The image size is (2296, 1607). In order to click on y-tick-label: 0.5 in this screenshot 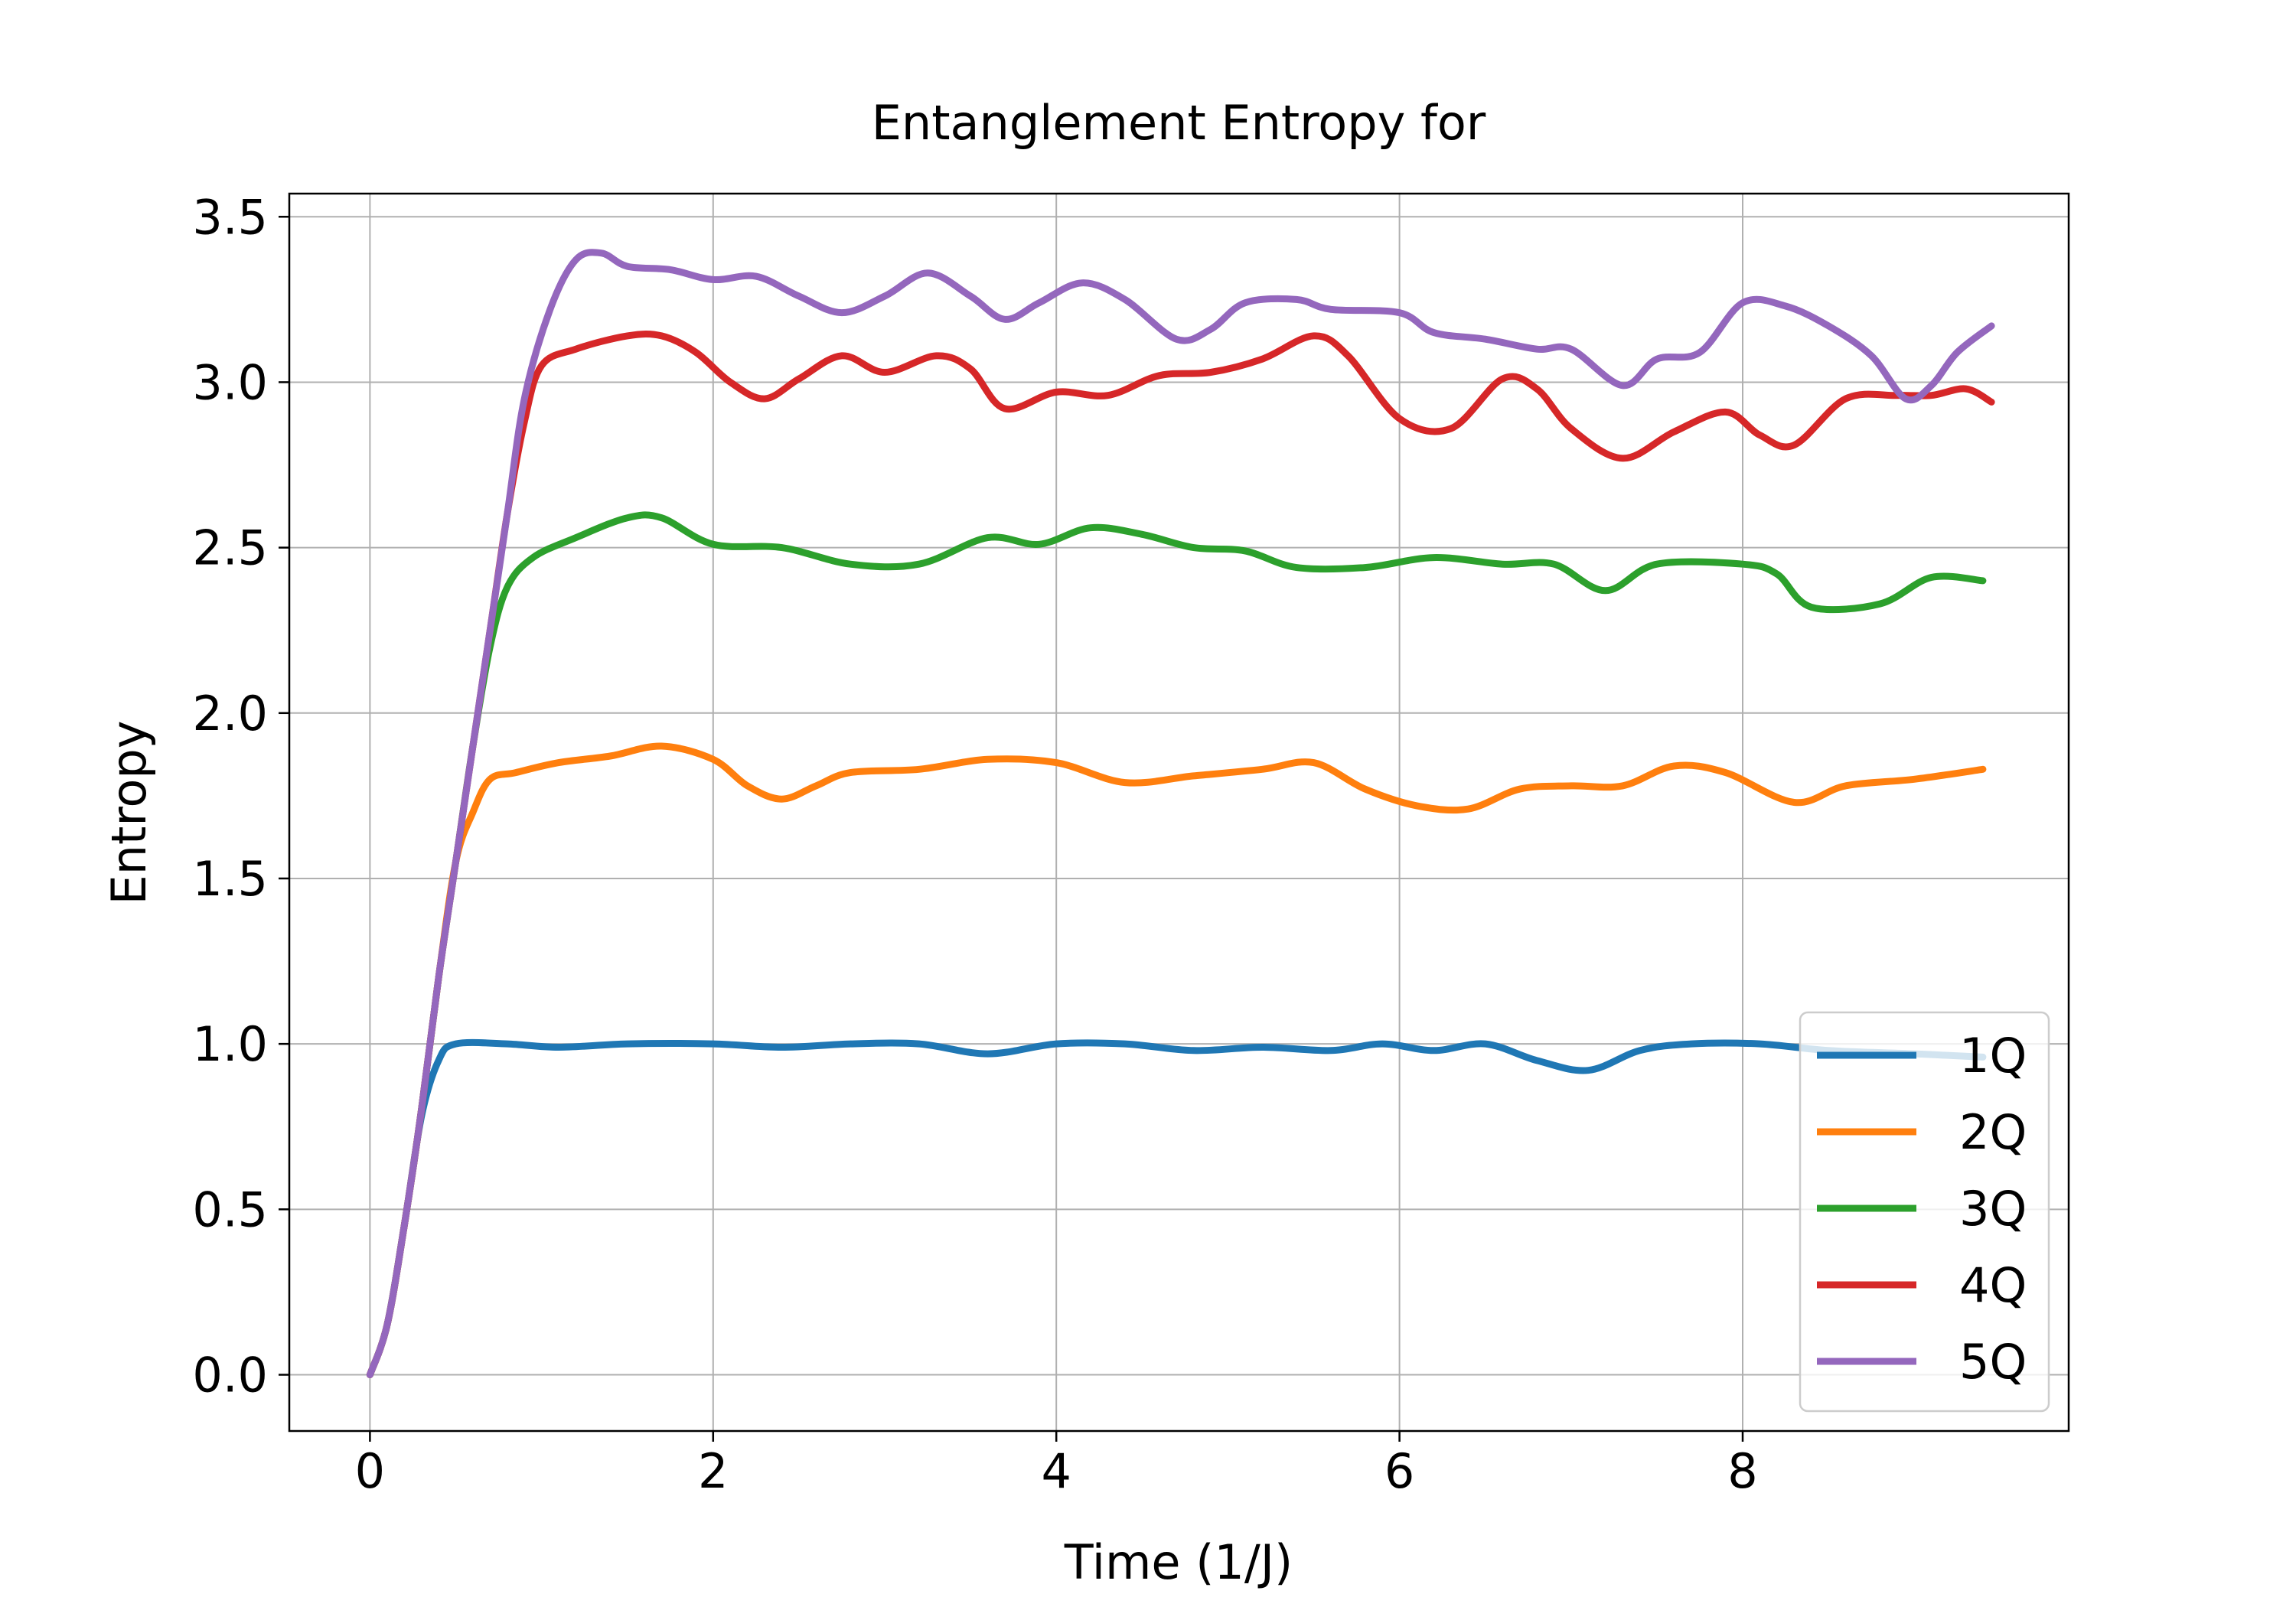, I will do `click(230, 1209)`.